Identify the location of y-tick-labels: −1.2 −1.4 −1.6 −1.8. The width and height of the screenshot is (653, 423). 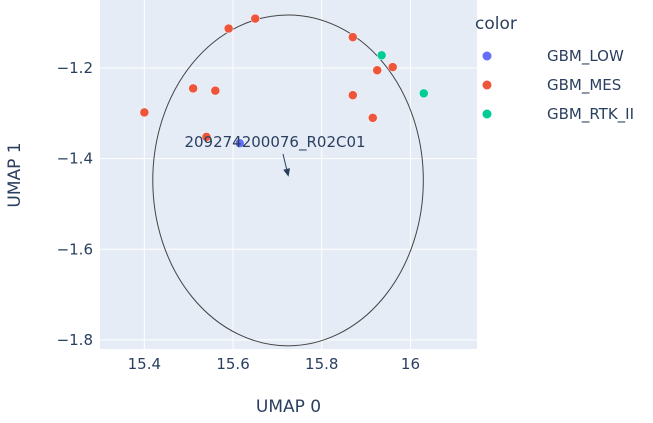
(75, 204).